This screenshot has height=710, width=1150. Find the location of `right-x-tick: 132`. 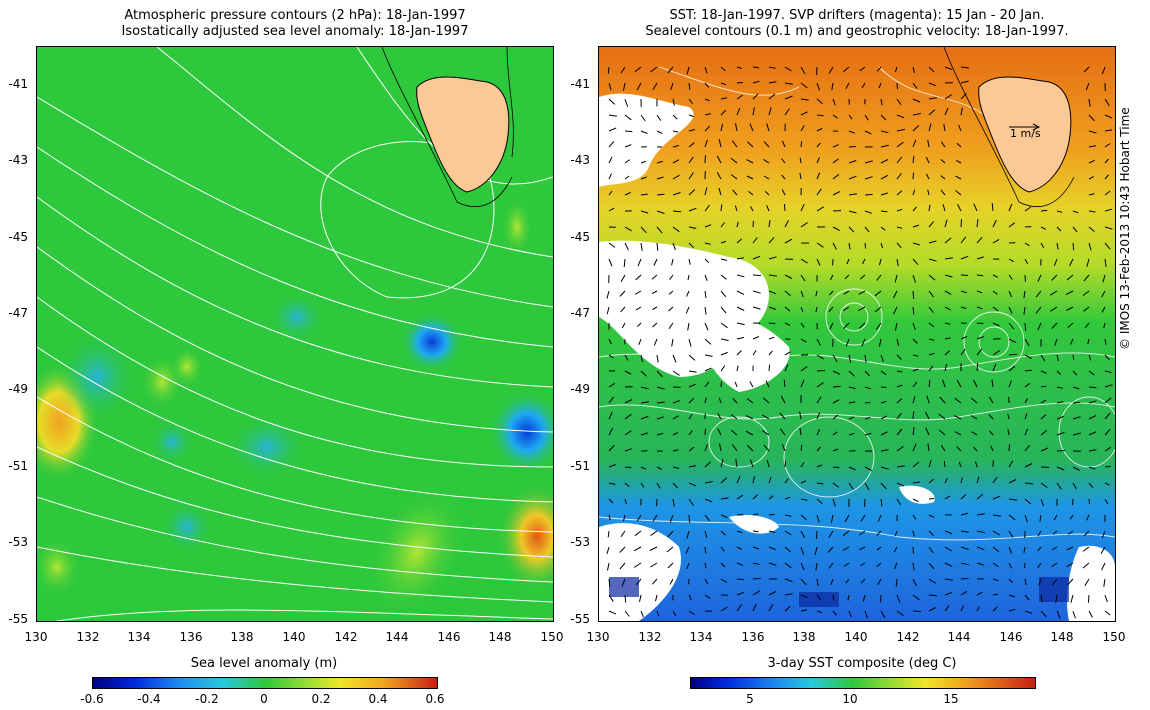

right-x-tick: 132 is located at coordinates (650, 637).